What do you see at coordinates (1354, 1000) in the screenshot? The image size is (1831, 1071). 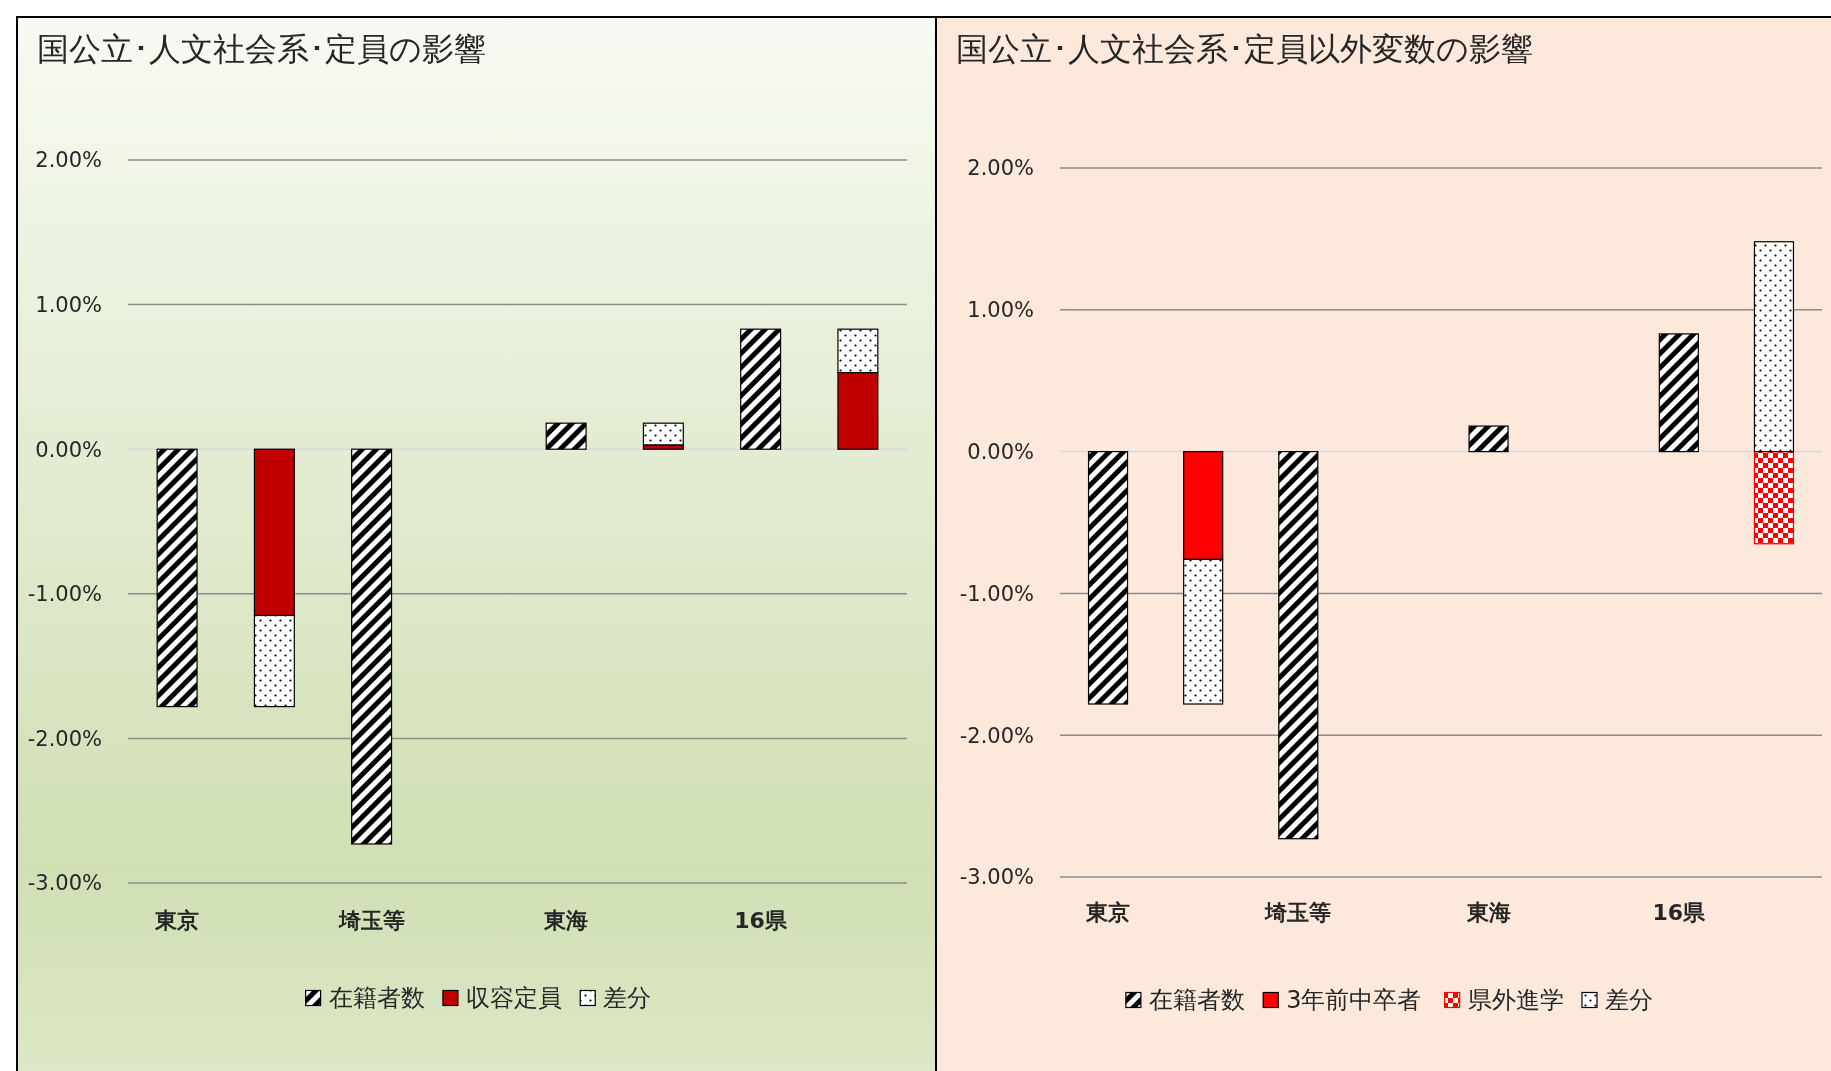 I see `legend-label: 3年前中卒者` at bounding box center [1354, 1000].